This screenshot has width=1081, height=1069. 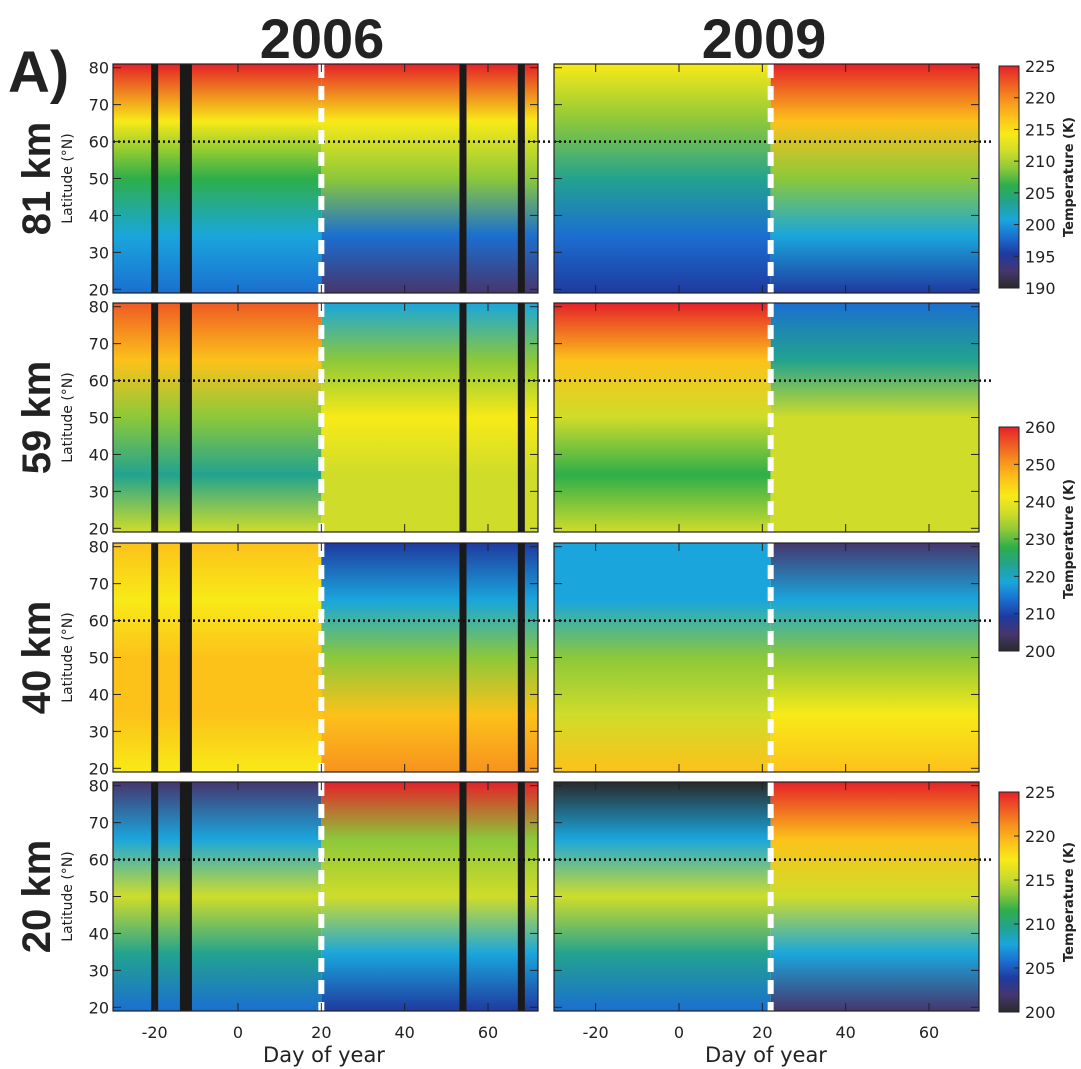 I want to click on y-axis-label: Latitude (°N), so click(x=68, y=657).